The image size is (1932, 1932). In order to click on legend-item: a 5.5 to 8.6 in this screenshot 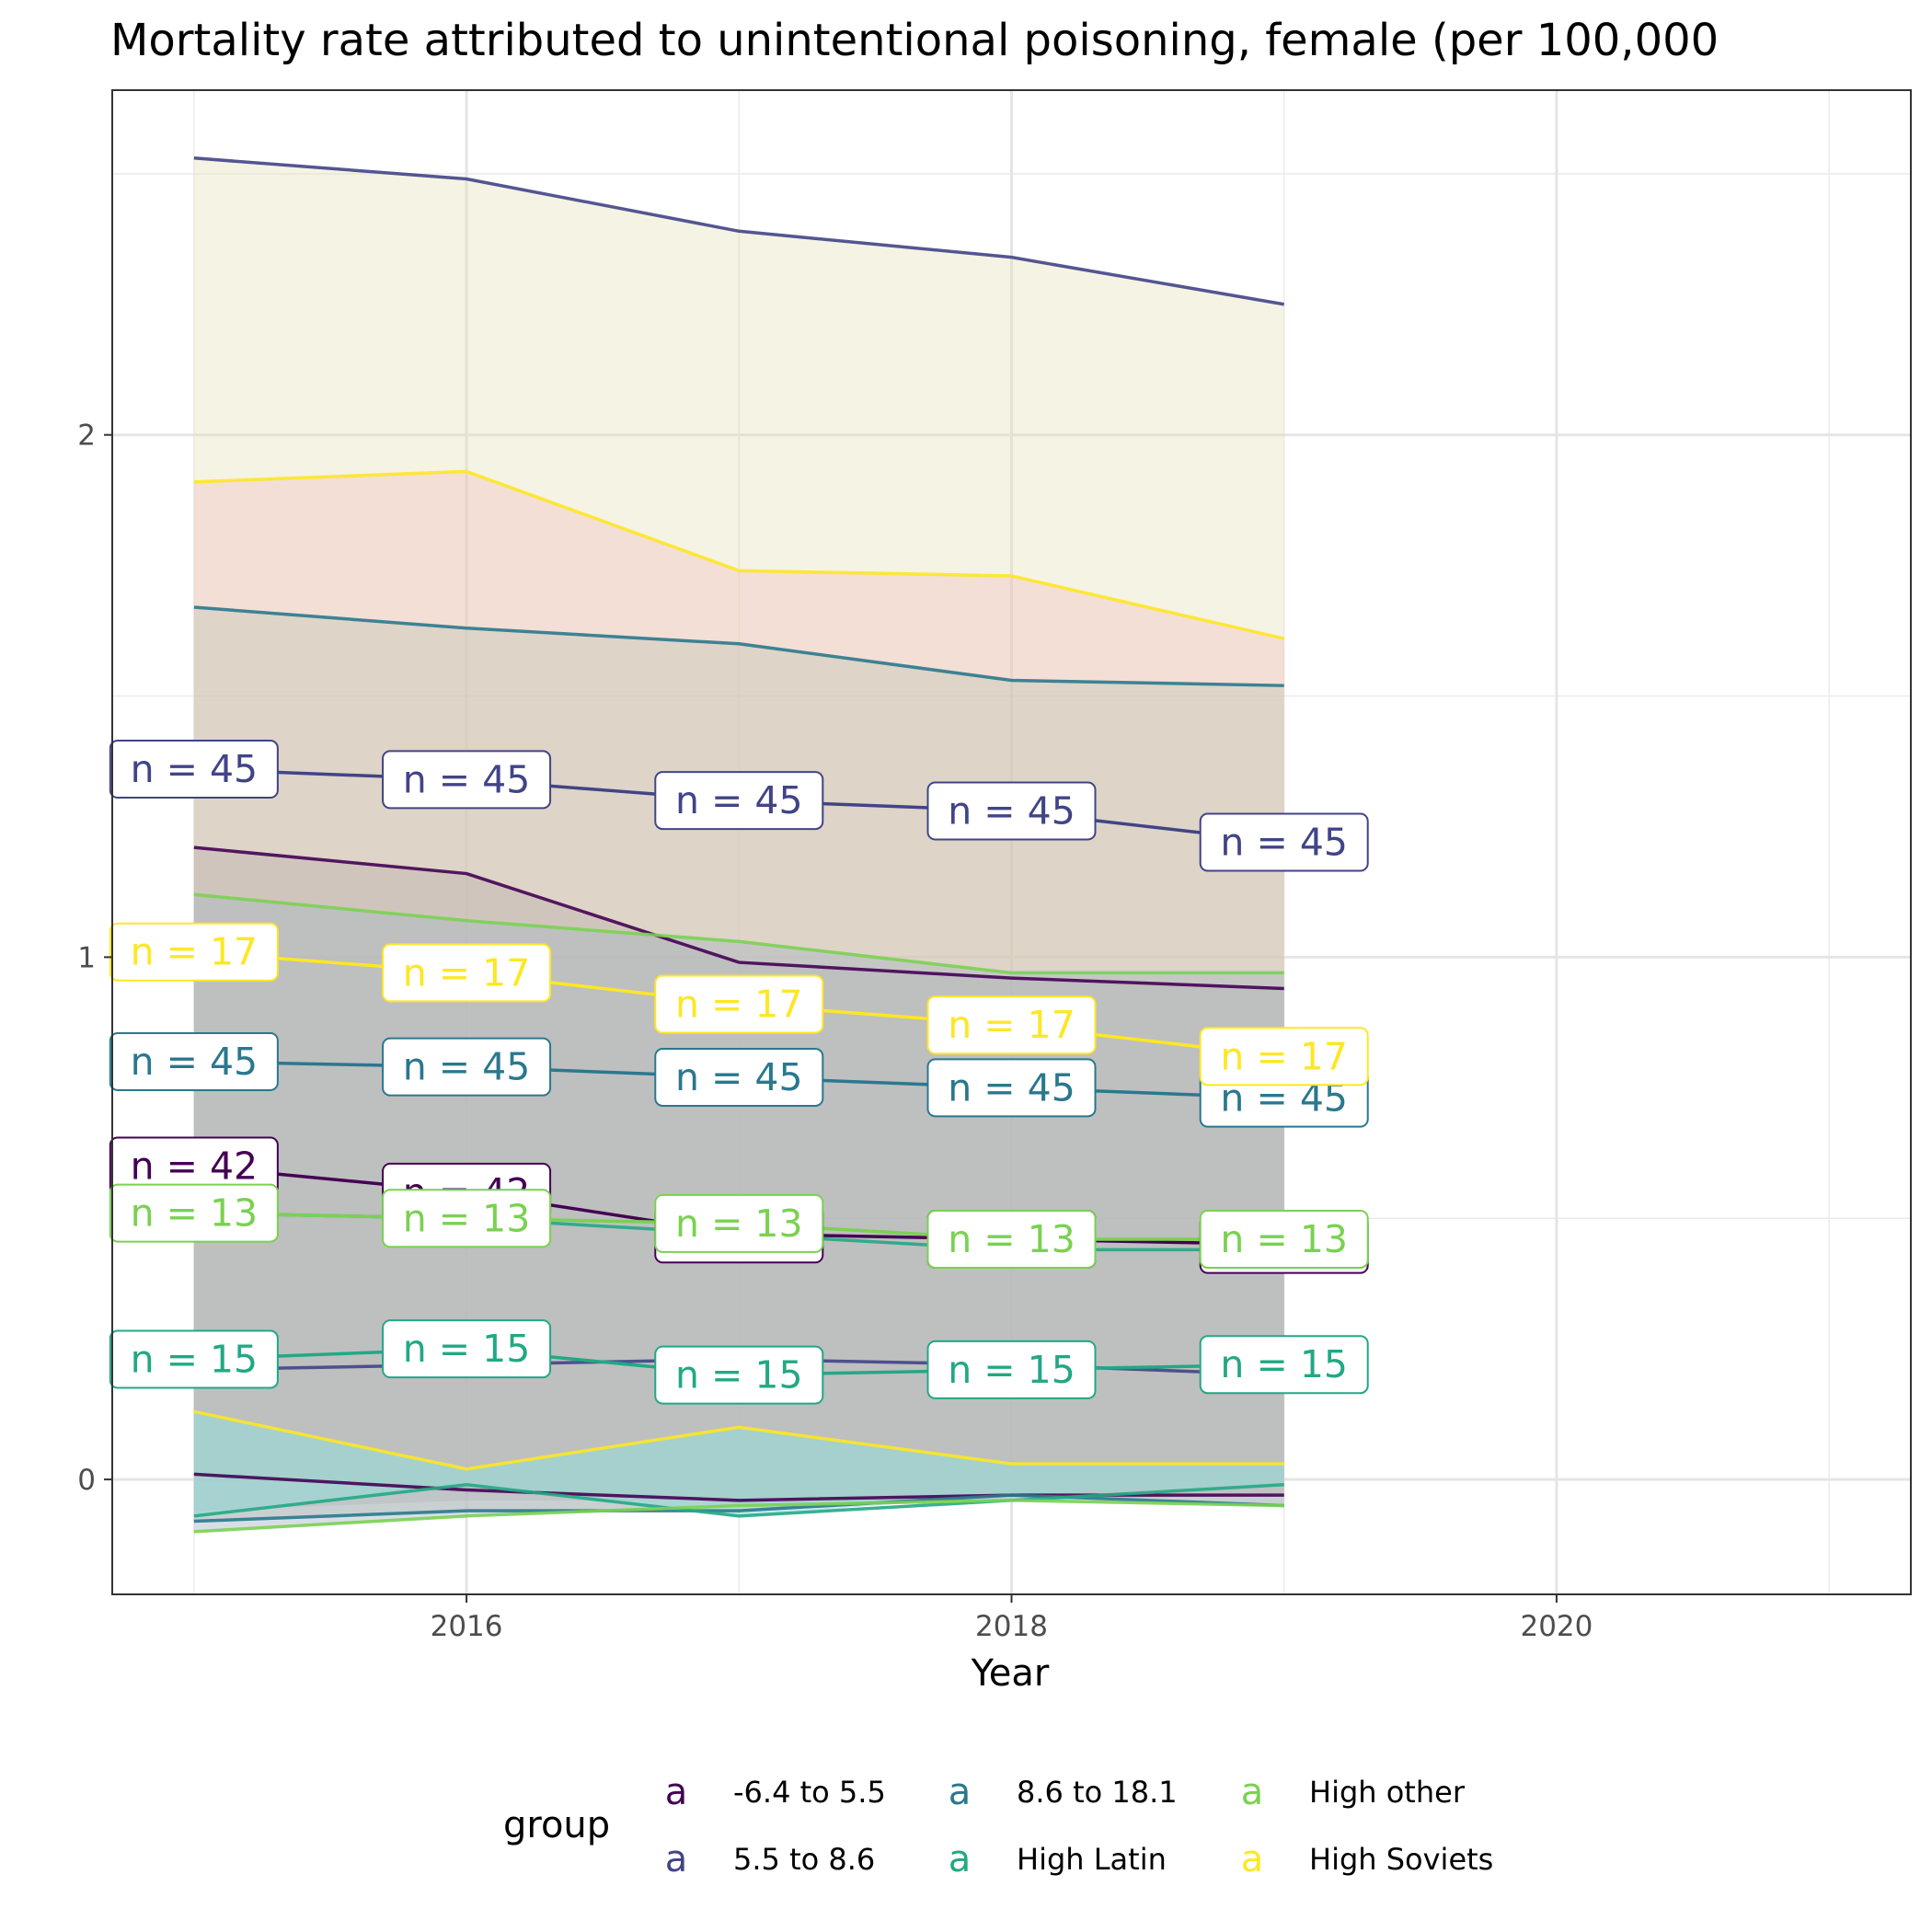, I will do `click(770, 1859)`.